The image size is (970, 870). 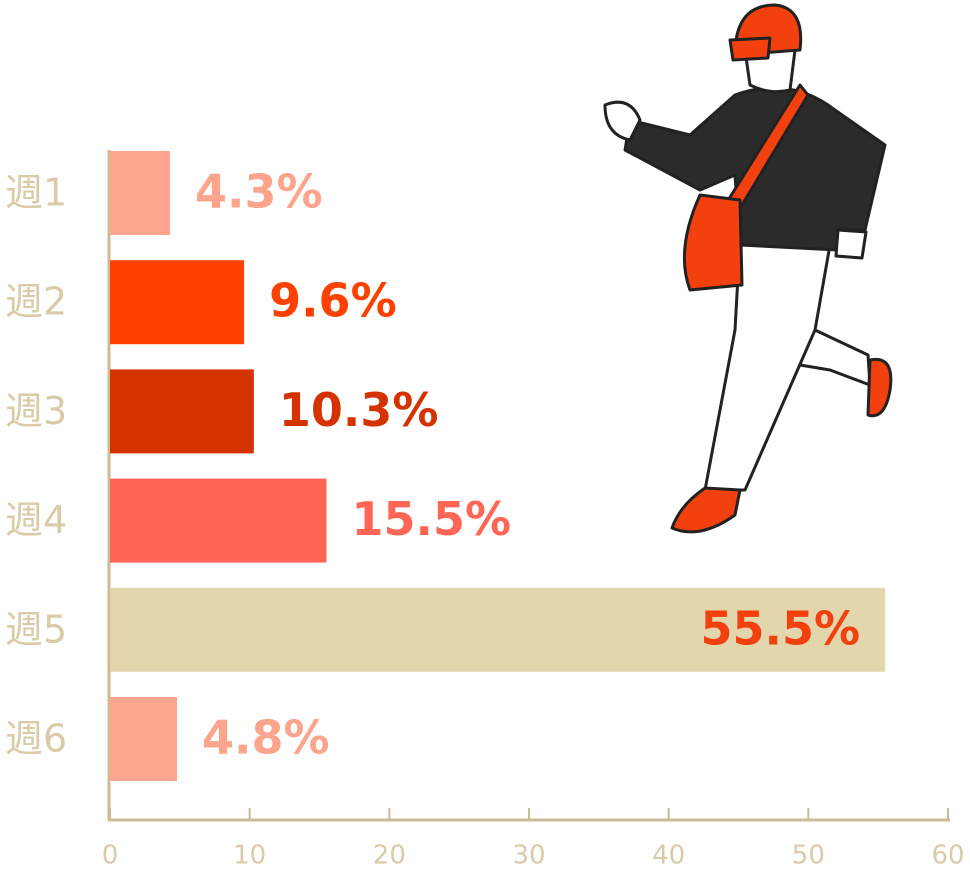 I want to click on y-tick-label: 週3, so click(x=36, y=411).